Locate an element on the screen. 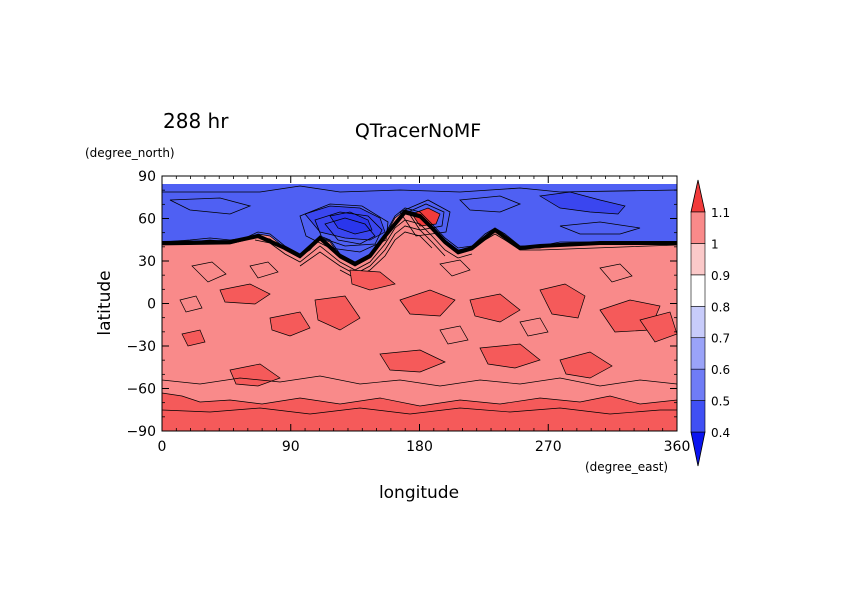  y-tick-label: 30 is located at coordinates (147, 262).